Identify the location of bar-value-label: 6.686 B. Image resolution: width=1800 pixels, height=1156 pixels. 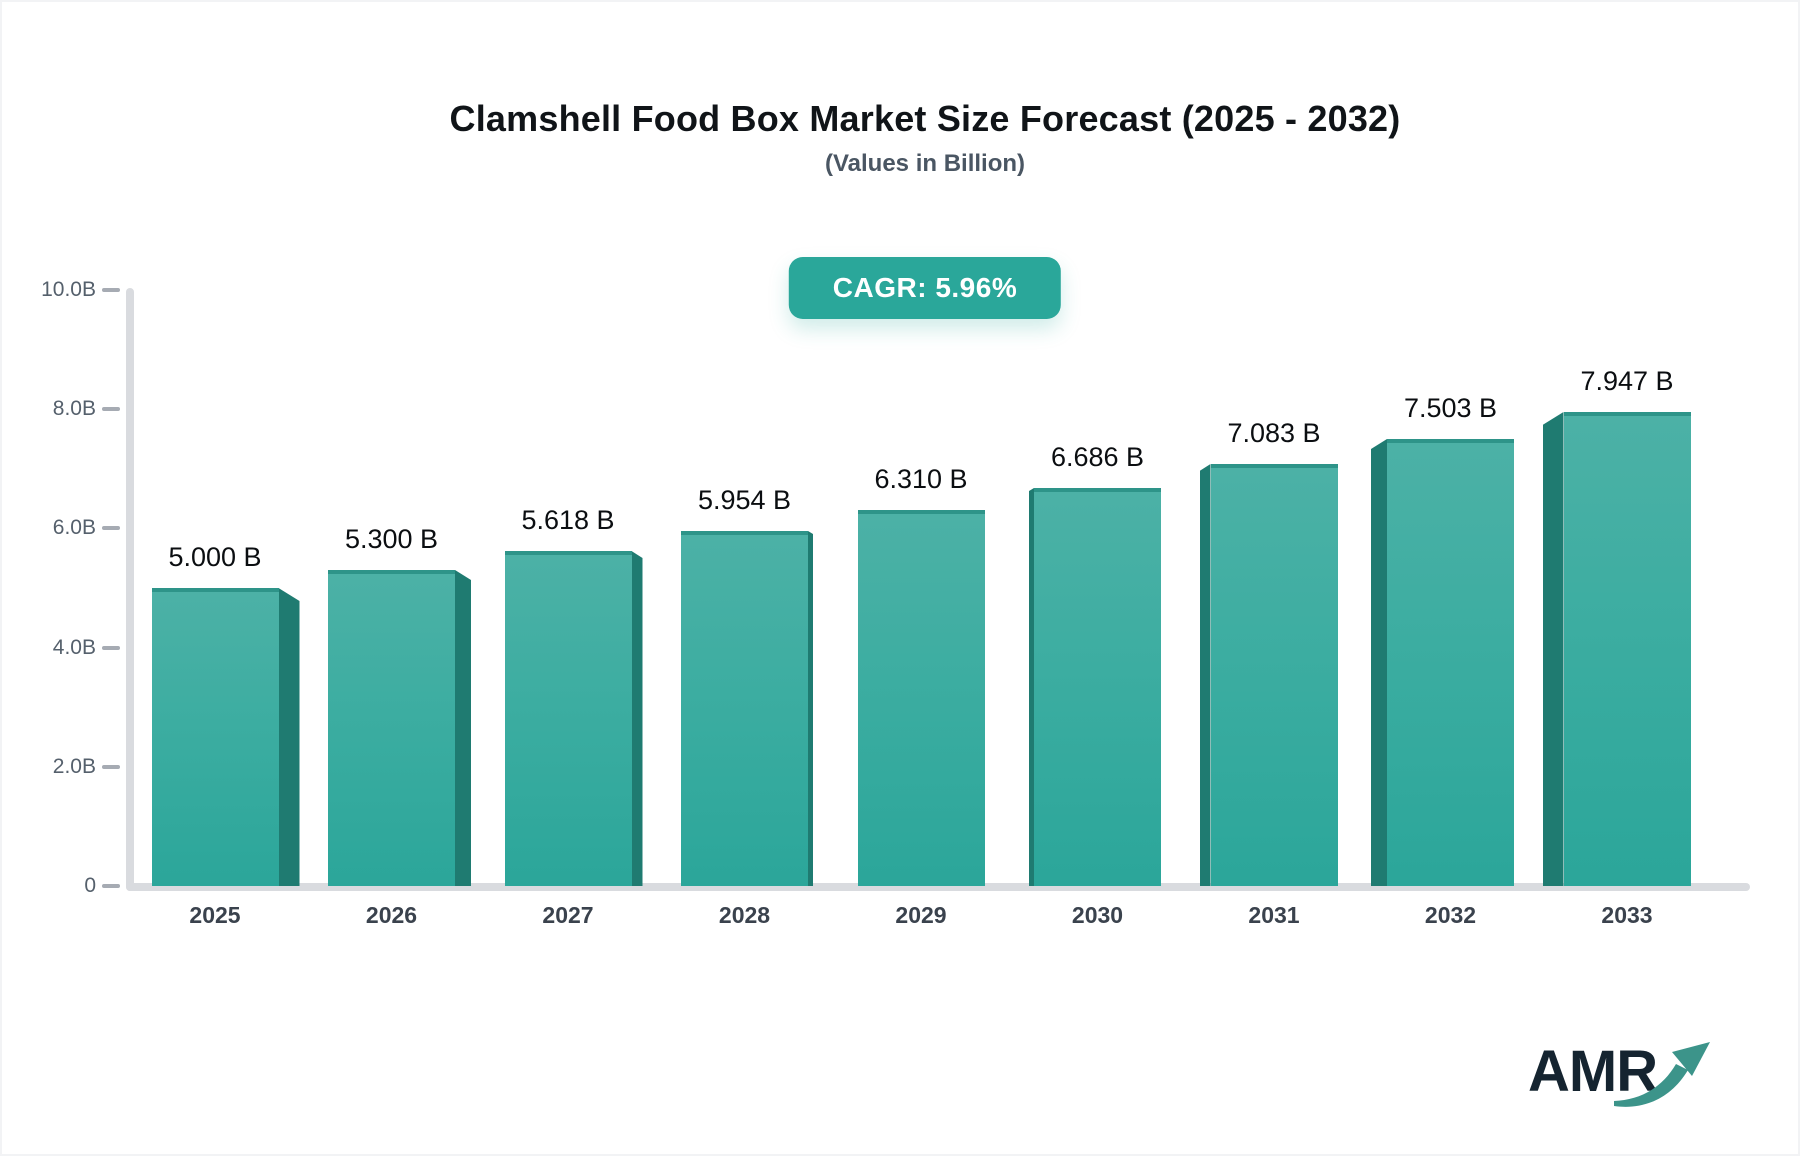
(1097, 457).